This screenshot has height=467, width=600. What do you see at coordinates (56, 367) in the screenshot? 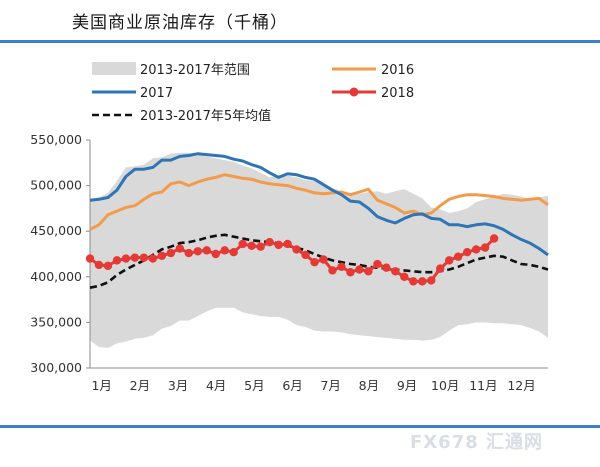
I see `y-tick-label: 300,000` at bounding box center [56, 367].